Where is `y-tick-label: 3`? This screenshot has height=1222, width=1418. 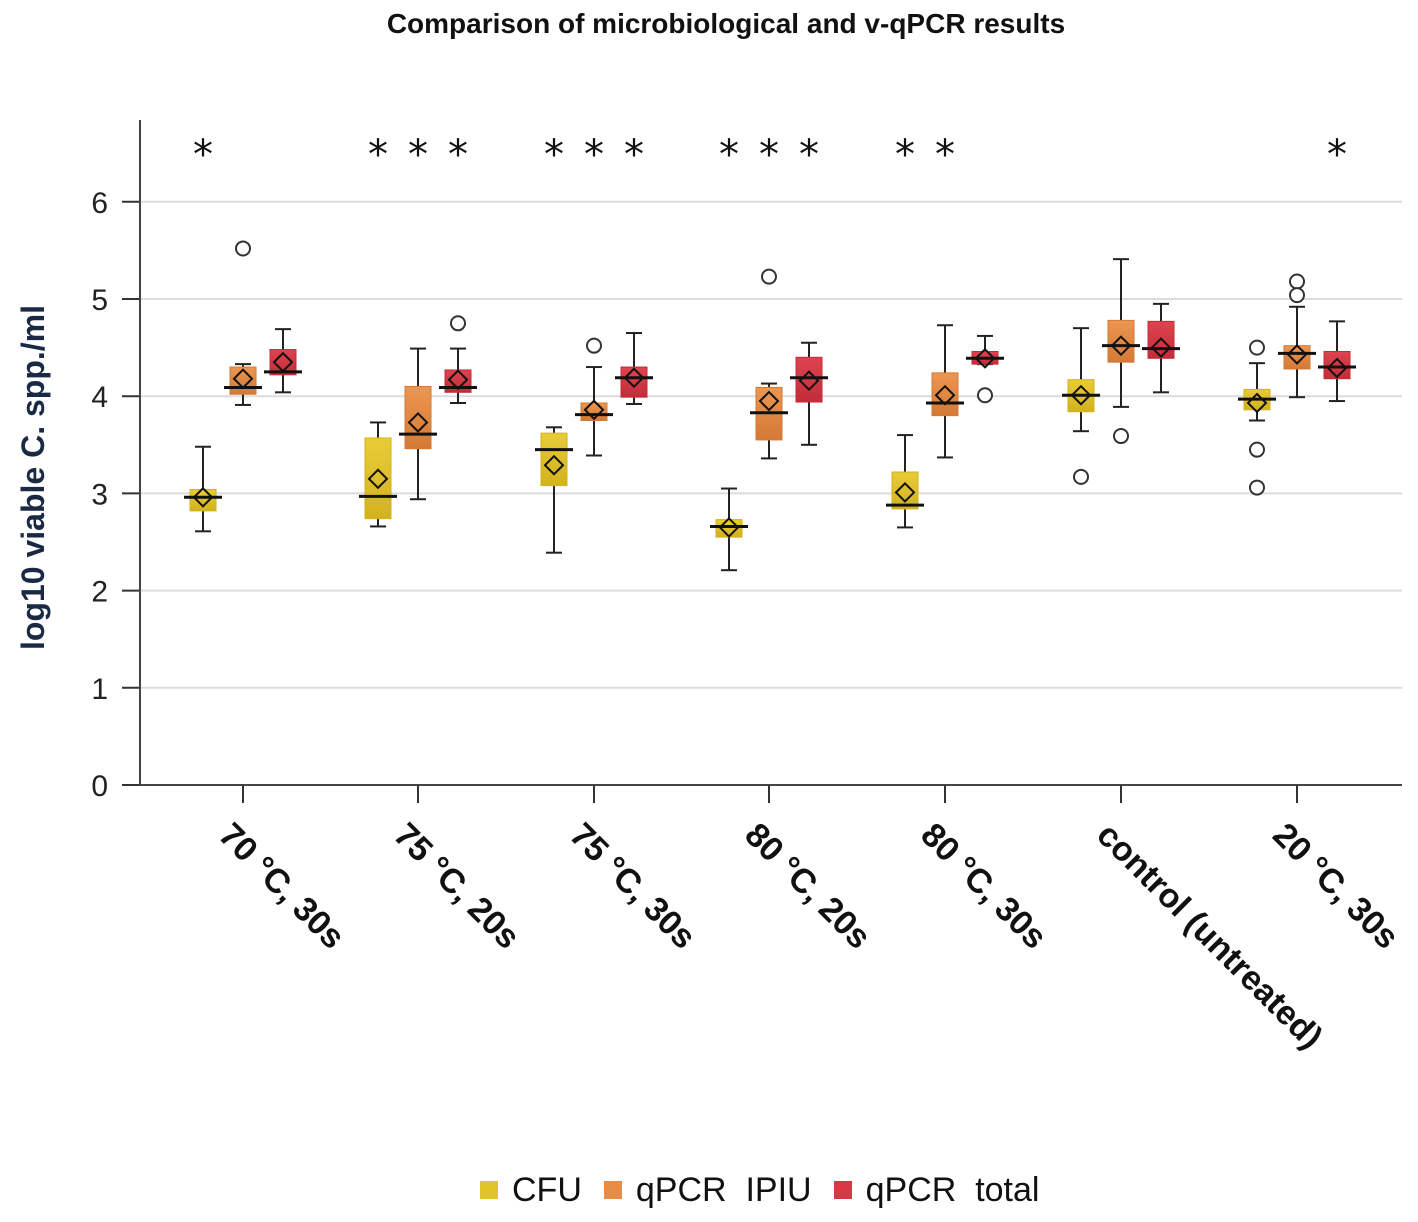 y-tick-label: 3 is located at coordinates (99, 494).